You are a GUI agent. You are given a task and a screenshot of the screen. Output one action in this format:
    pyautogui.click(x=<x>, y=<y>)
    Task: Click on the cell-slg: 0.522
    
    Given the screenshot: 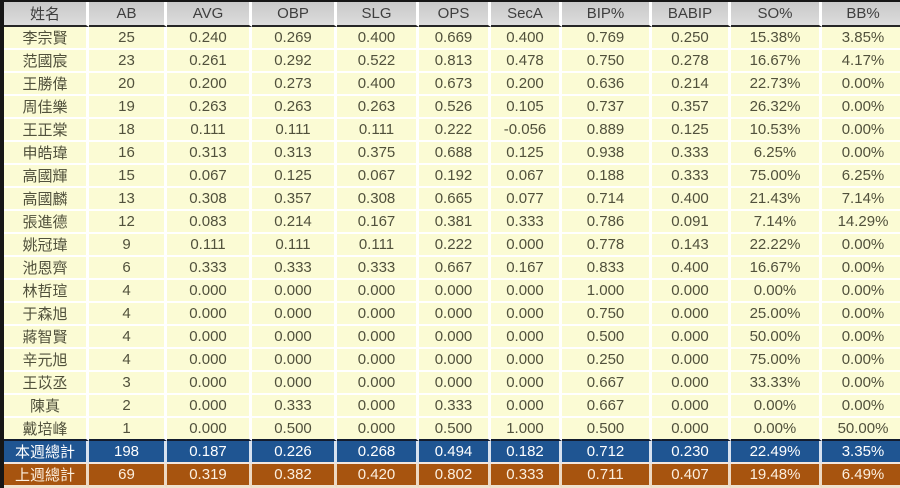 What is the action you would take?
    pyautogui.click(x=378, y=61)
    